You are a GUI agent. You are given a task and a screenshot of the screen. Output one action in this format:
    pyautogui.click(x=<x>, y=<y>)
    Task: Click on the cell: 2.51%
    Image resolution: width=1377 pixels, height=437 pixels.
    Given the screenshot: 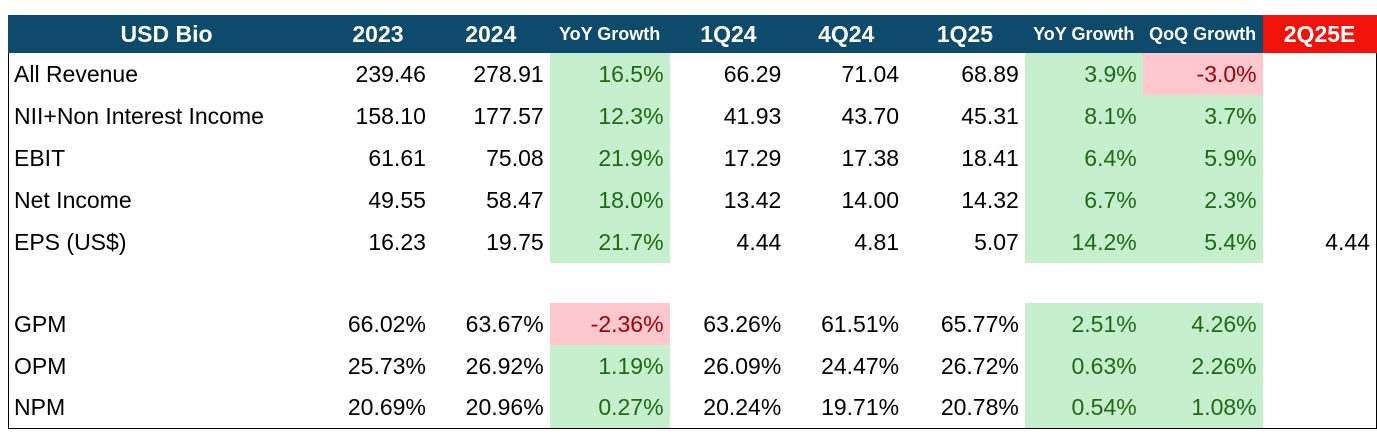 What is the action you would take?
    pyautogui.click(x=1083, y=324)
    